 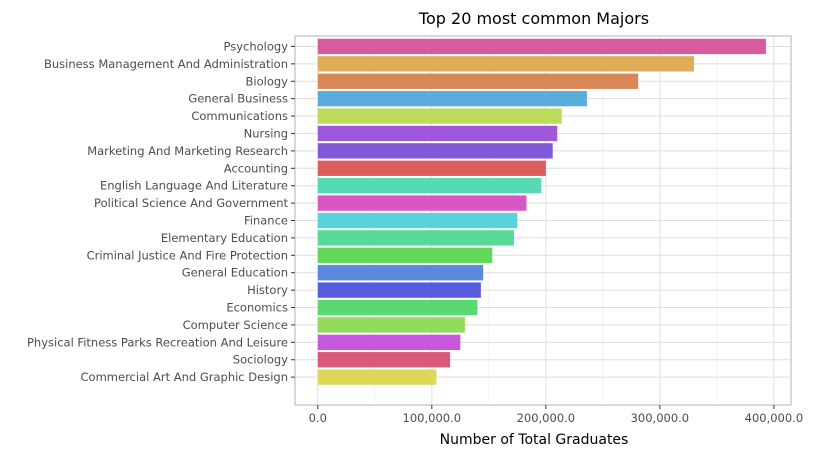 I want to click on x-tick-label: 400,000.0, so click(x=774, y=418).